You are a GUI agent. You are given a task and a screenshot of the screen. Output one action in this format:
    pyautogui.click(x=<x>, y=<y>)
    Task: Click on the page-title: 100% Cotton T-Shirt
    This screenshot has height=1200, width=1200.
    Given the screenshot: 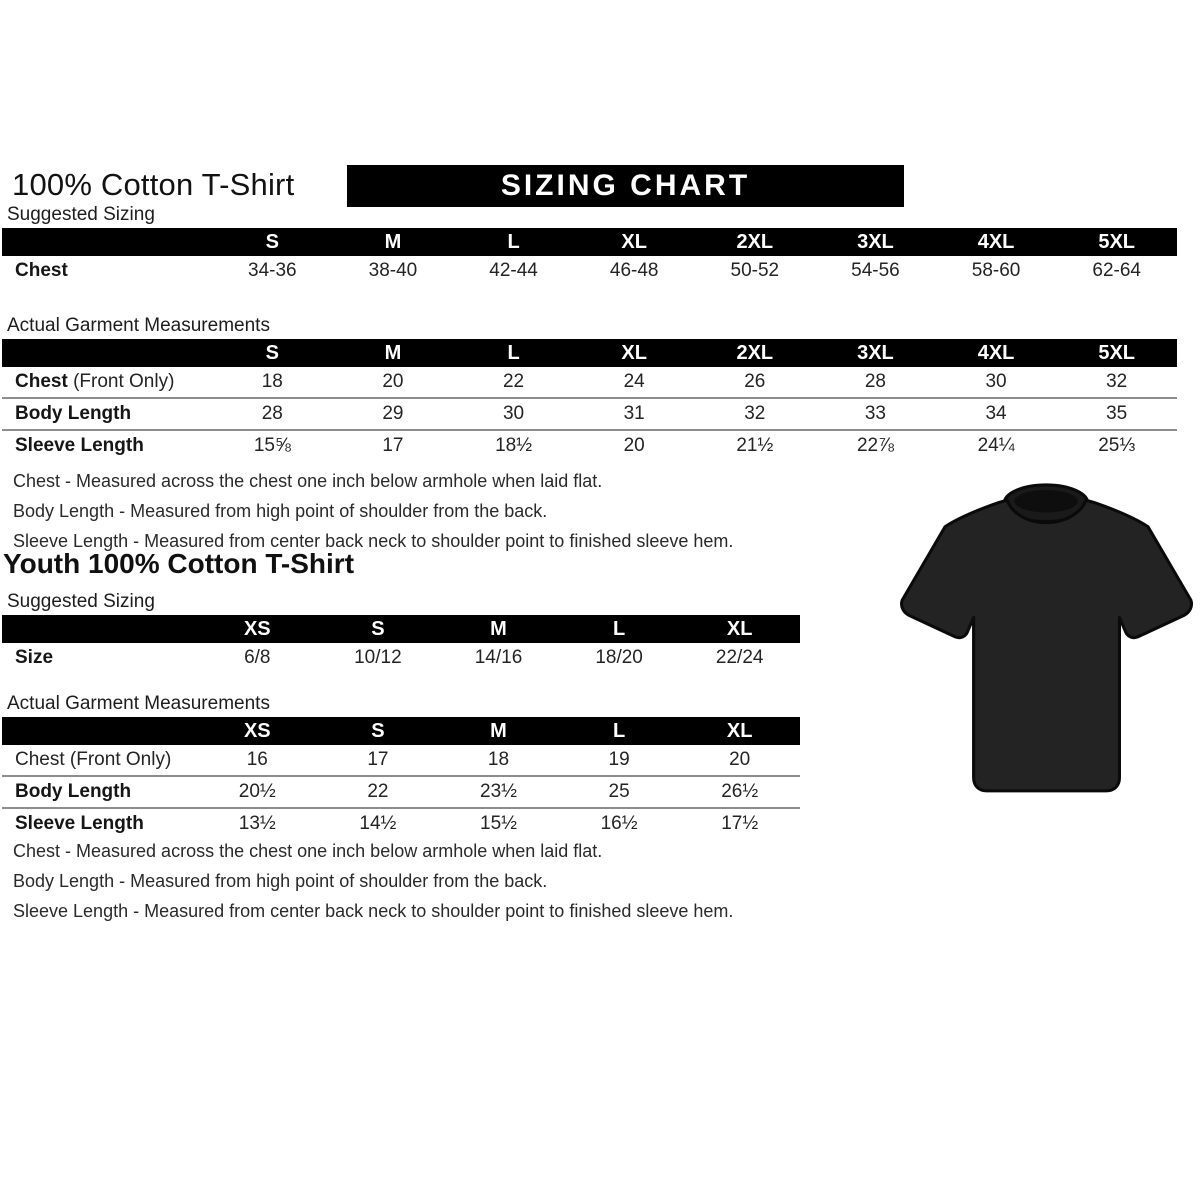 What is the action you would take?
    pyautogui.click(x=153, y=184)
    